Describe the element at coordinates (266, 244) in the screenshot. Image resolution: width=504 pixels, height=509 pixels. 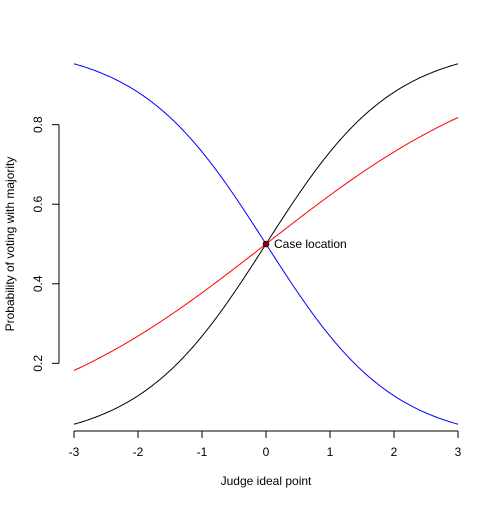
I see `case-location-point` at that location.